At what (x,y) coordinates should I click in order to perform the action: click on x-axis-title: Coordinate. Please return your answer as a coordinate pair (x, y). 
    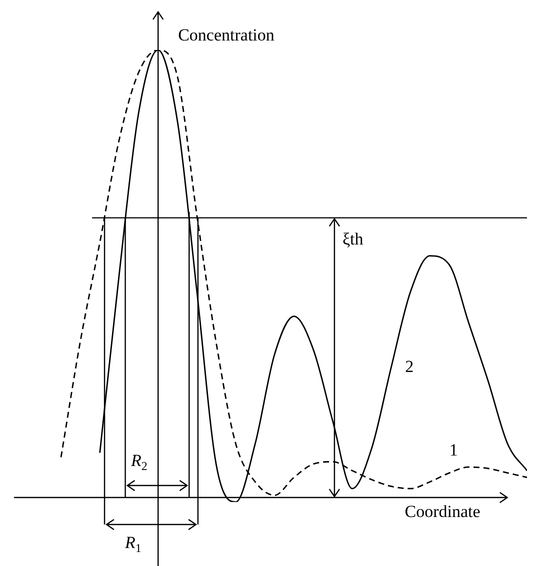
    Looking at the image, I should click on (442, 511).